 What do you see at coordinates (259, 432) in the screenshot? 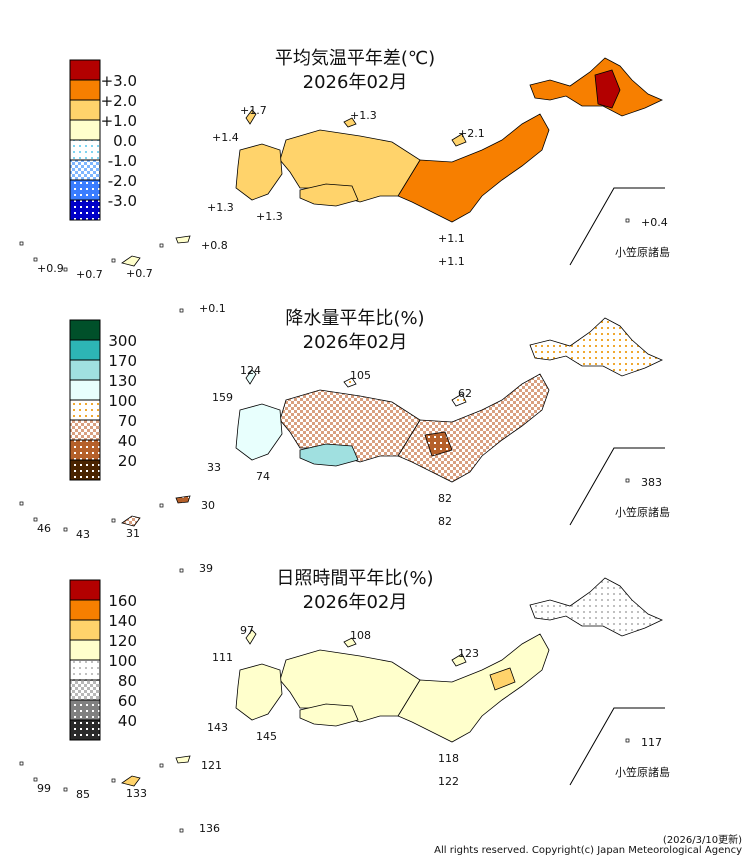
I see `region-kyushu` at bounding box center [259, 432].